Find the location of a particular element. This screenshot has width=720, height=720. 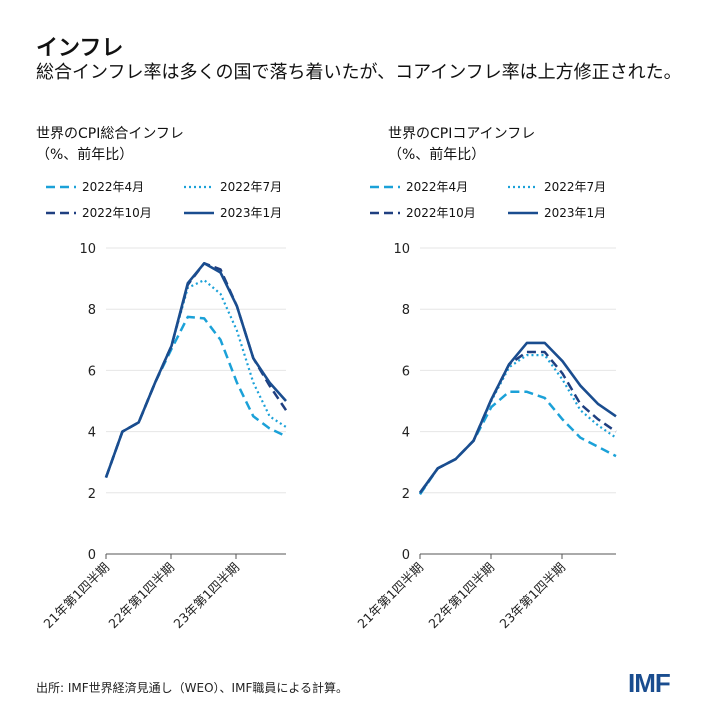

series-line-2022年10月 is located at coordinates (517, 422).